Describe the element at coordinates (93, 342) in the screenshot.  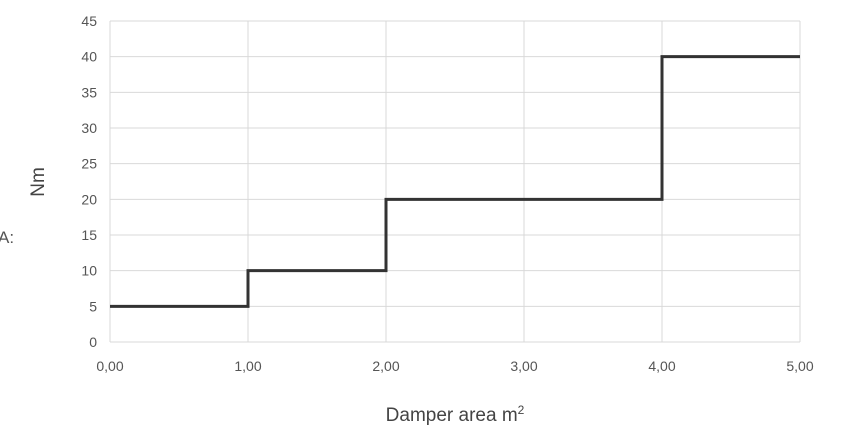
I see `y-tick-label: 0` at that location.